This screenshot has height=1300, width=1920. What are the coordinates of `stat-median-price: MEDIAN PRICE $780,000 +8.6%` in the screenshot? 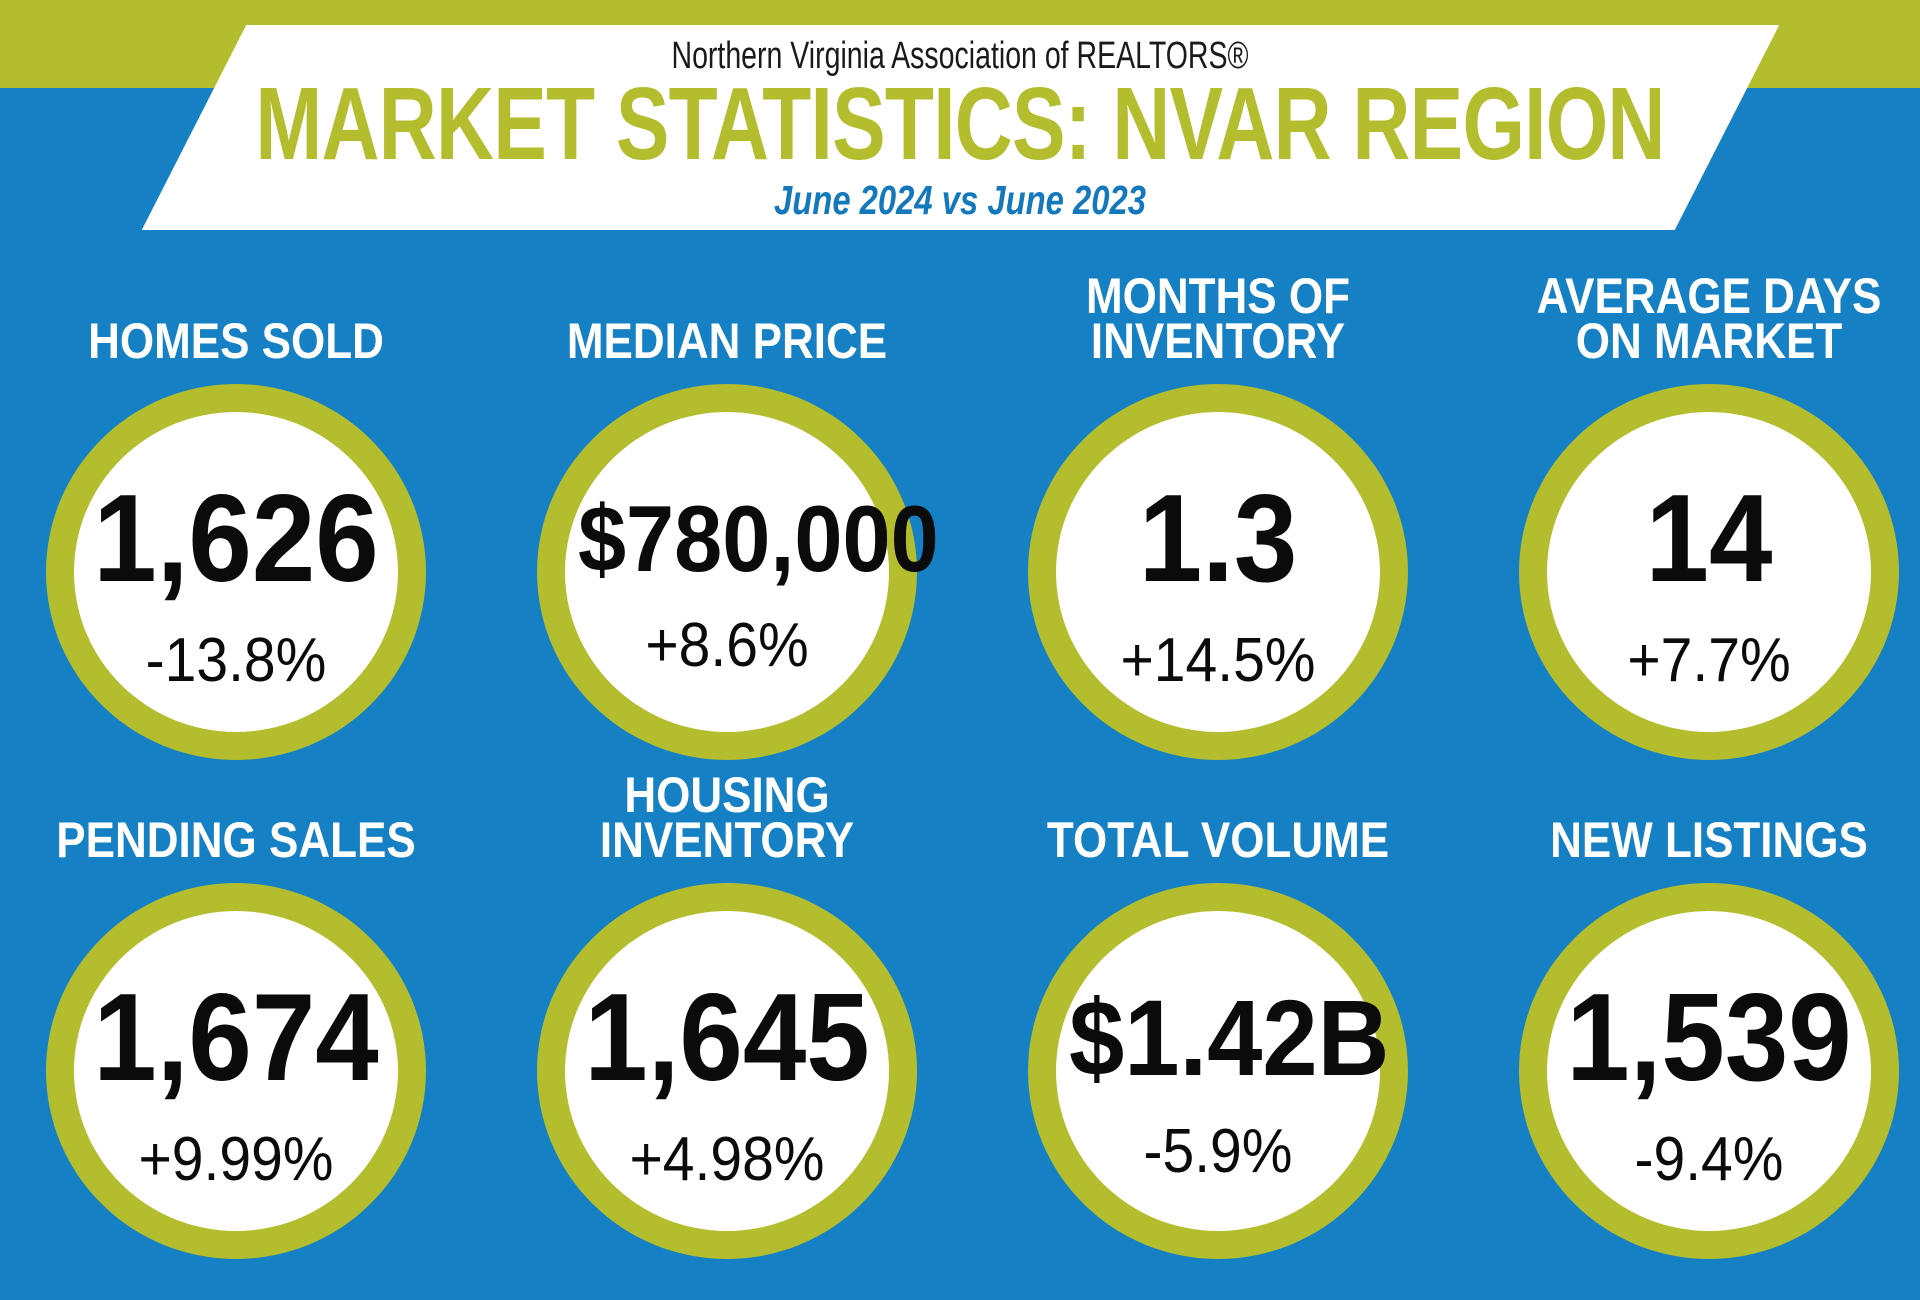 It's located at (727, 512).